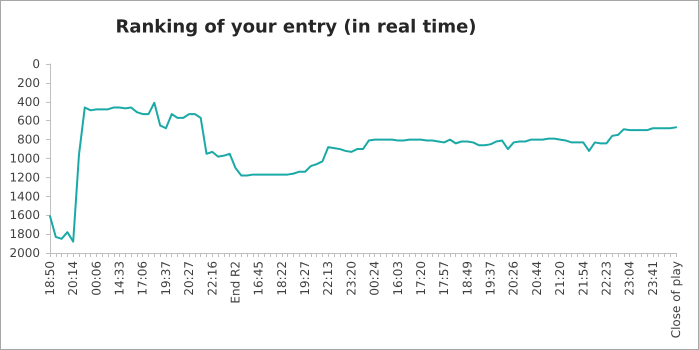  Describe the element at coordinates (50, 278) in the screenshot. I see `x-tick-label: 18:50` at that location.